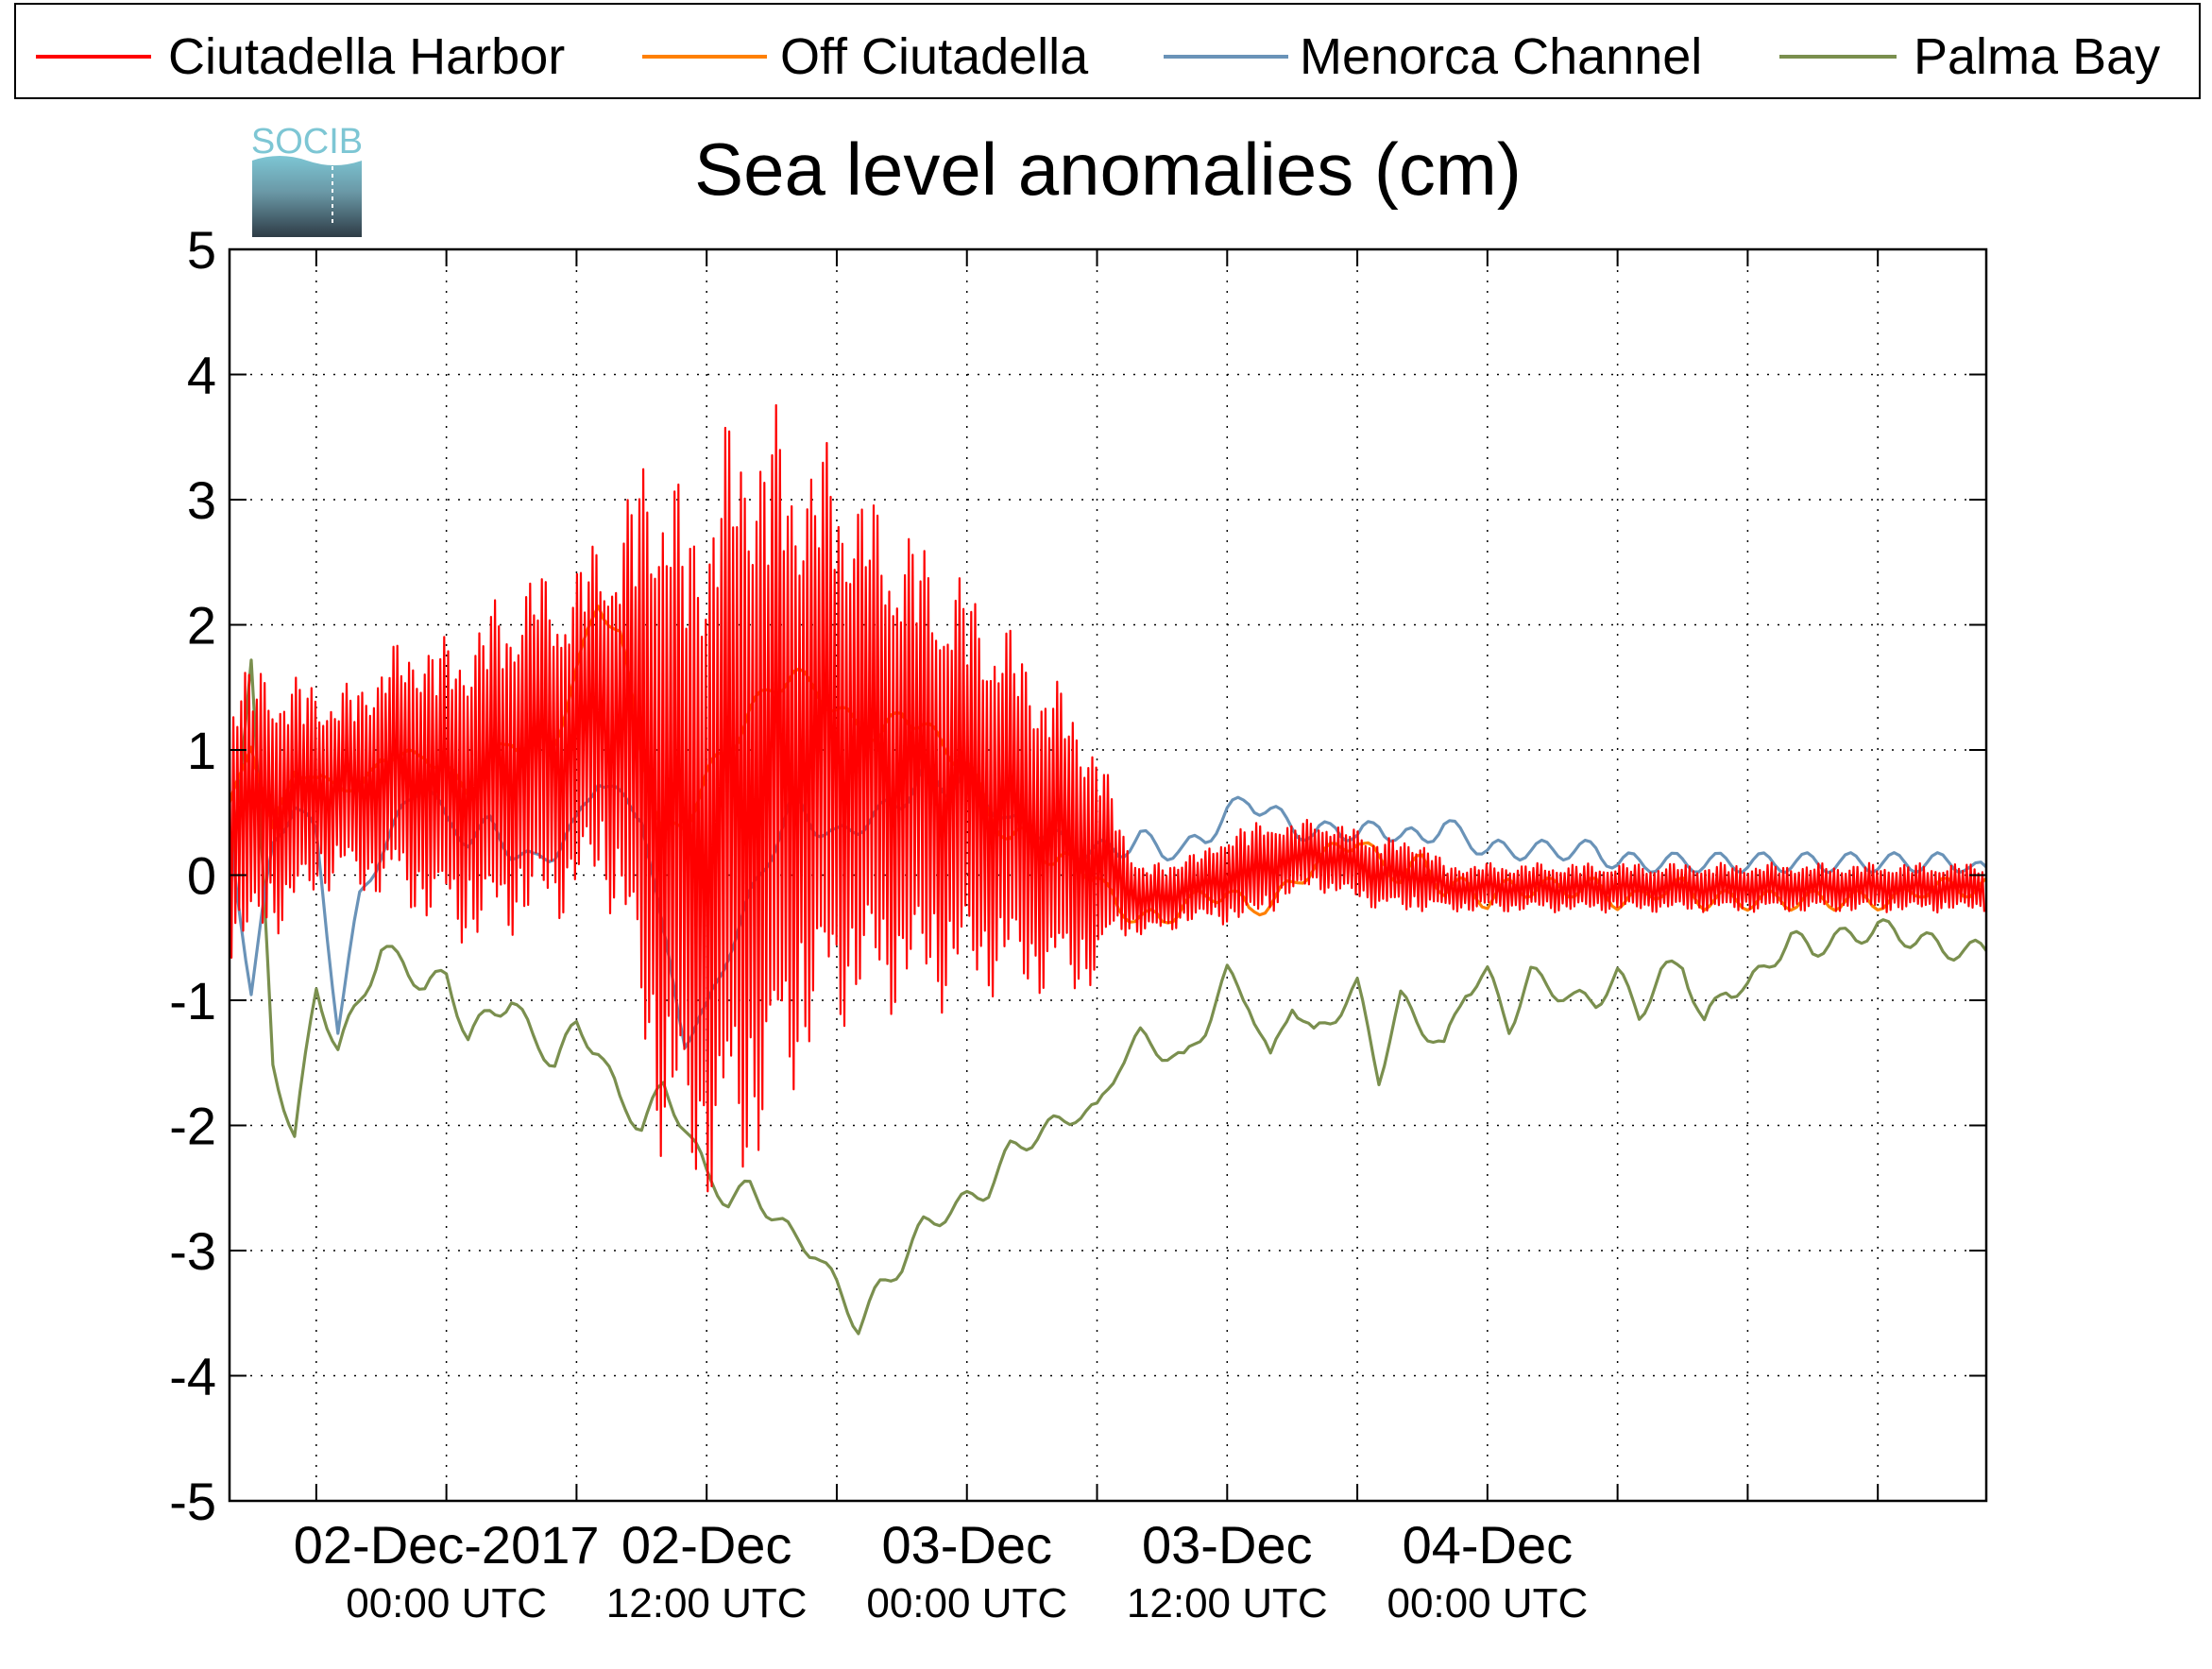 This screenshot has height=1669, width=2212. Describe the element at coordinates (201, 876) in the screenshot. I see `y-tick-label: 0` at that location.